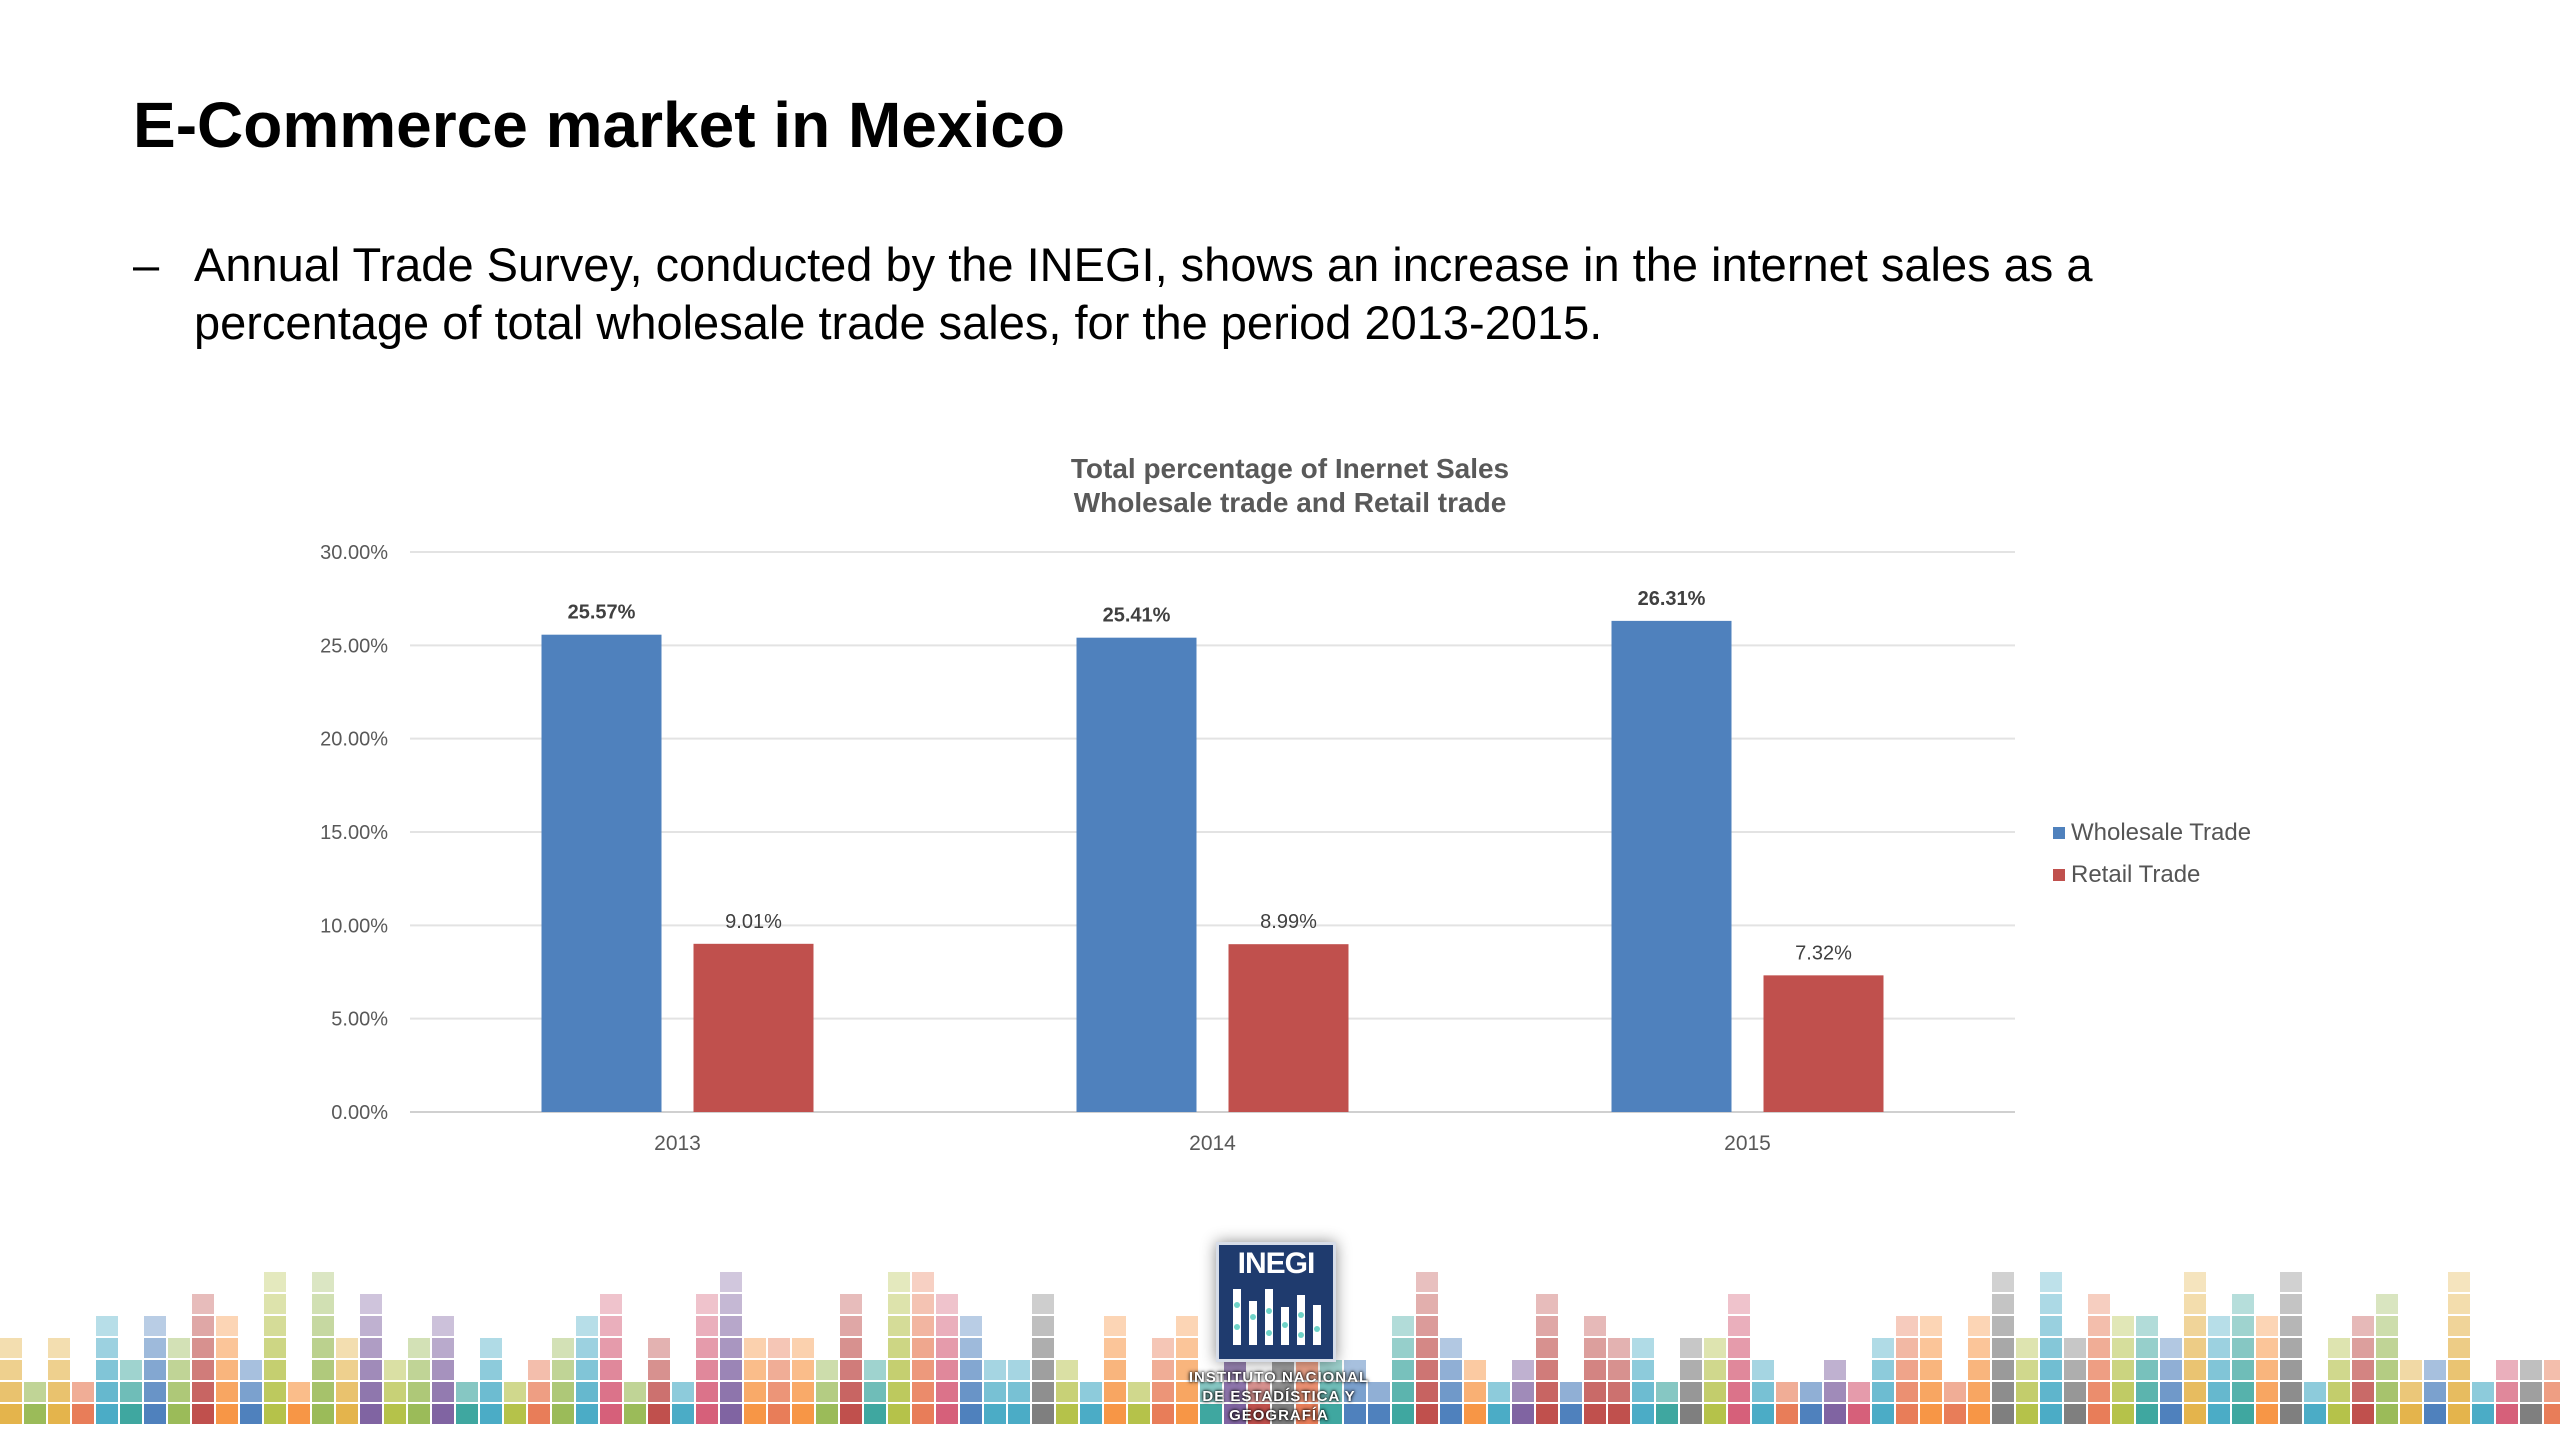  Describe the element at coordinates (1277, 1317) in the screenshot. I see `logo-bars-icon` at that location.